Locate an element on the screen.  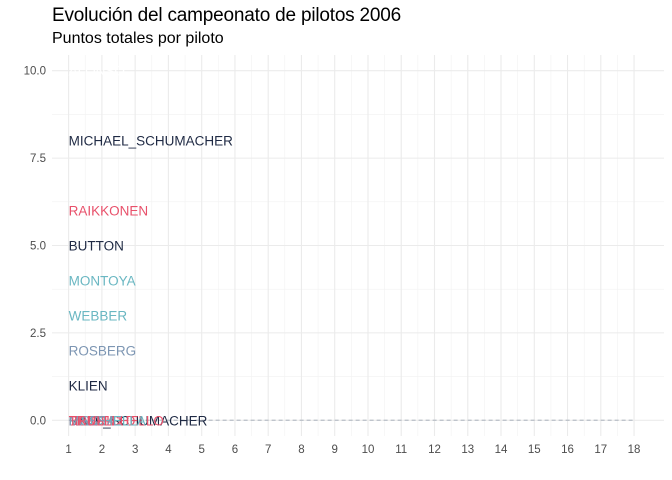
x-tick-label: 16 is located at coordinates (567, 450).